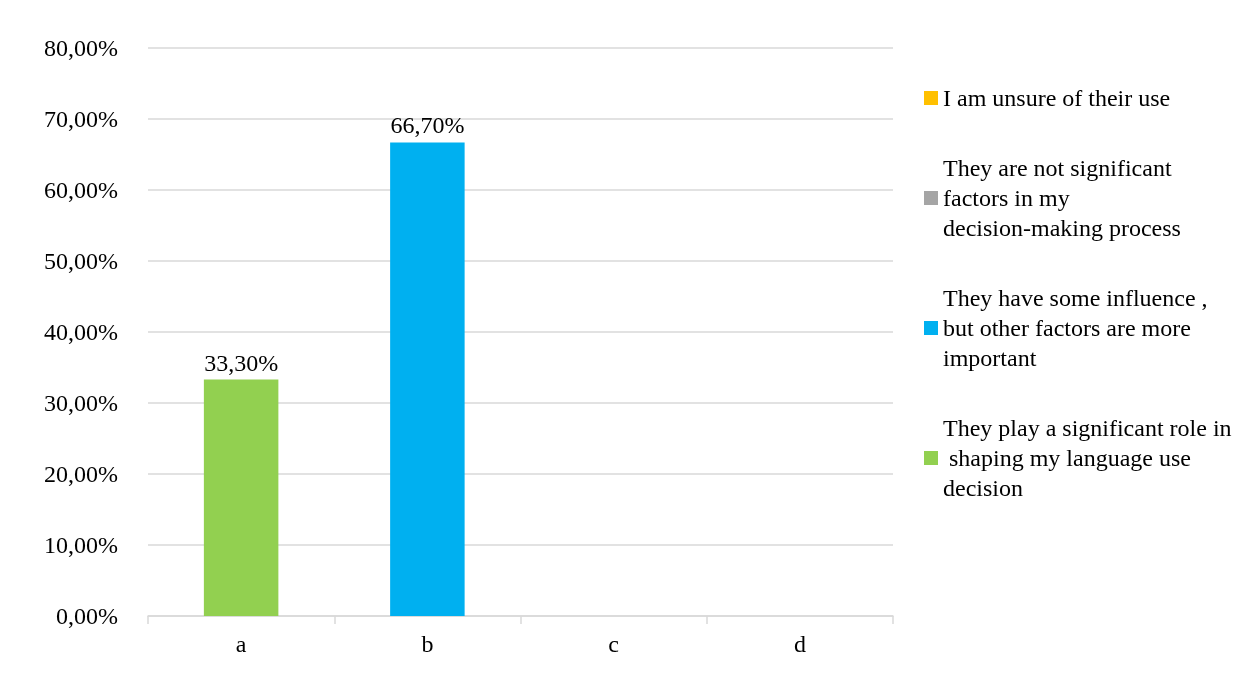  Describe the element at coordinates (427, 644) in the screenshot. I see `x-tick-label: b` at that location.